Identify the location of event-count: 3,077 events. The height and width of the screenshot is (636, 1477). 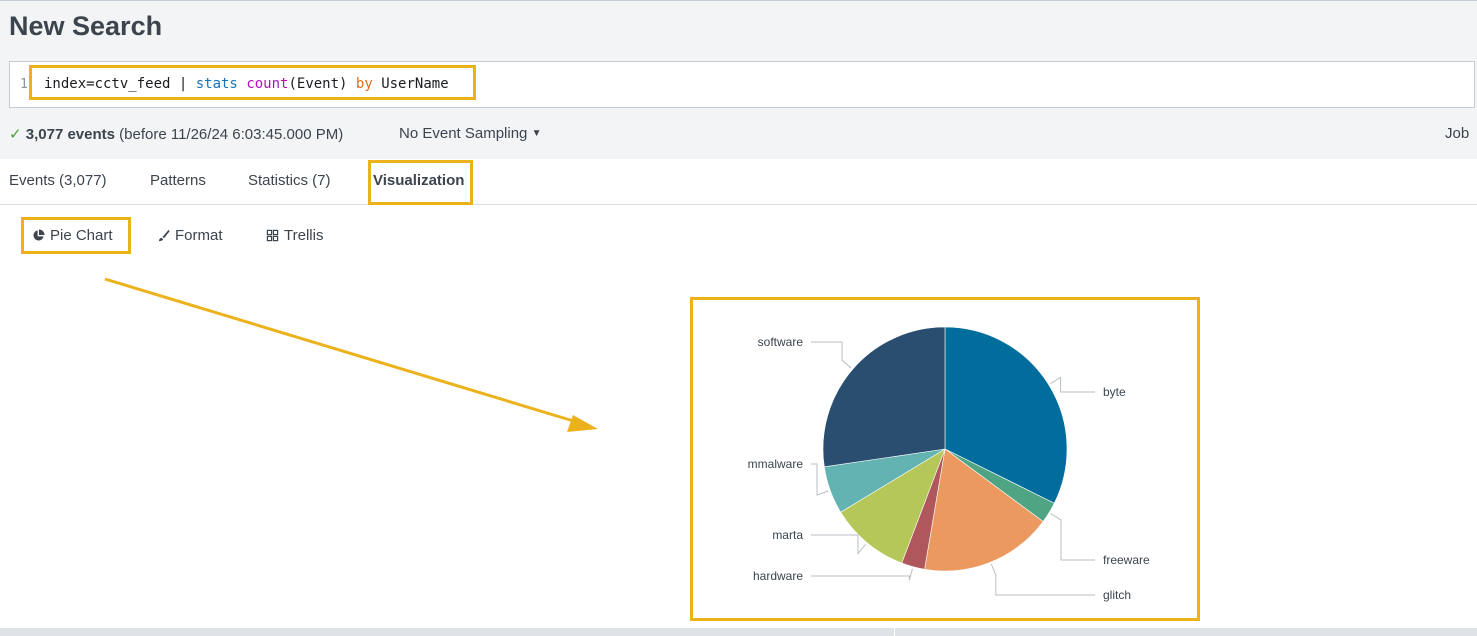
(70, 134).